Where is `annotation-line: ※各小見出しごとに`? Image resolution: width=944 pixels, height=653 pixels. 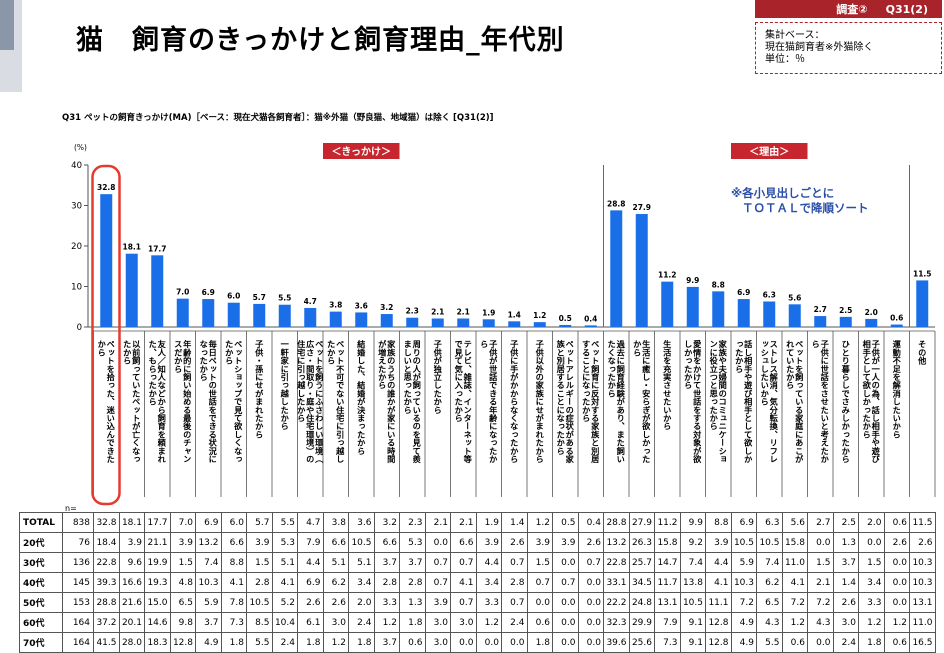
annotation-line: ※各小見出しごとに is located at coordinates (783, 193).